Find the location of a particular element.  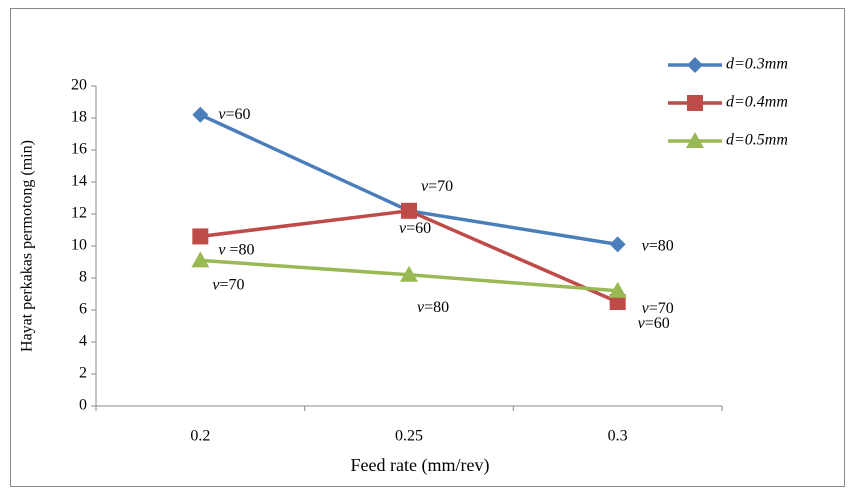

x-tick-label: 0.3 is located at coordinates (618, 436).